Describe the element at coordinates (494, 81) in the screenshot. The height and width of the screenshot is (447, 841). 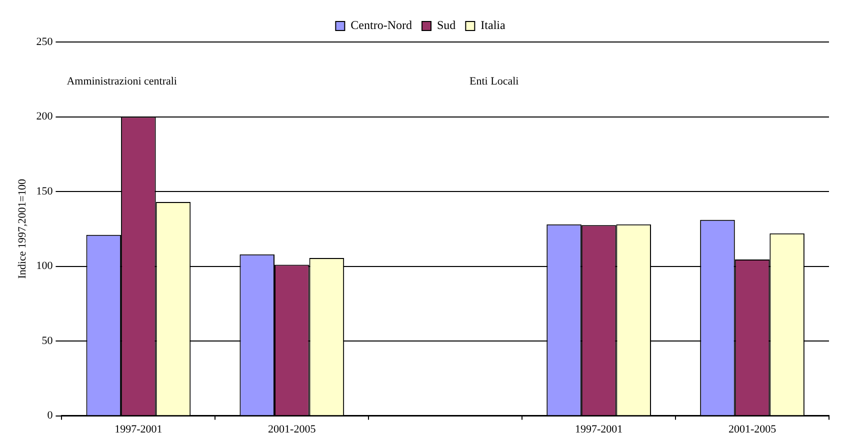
I see `annotation: Enti Locali` at that location.